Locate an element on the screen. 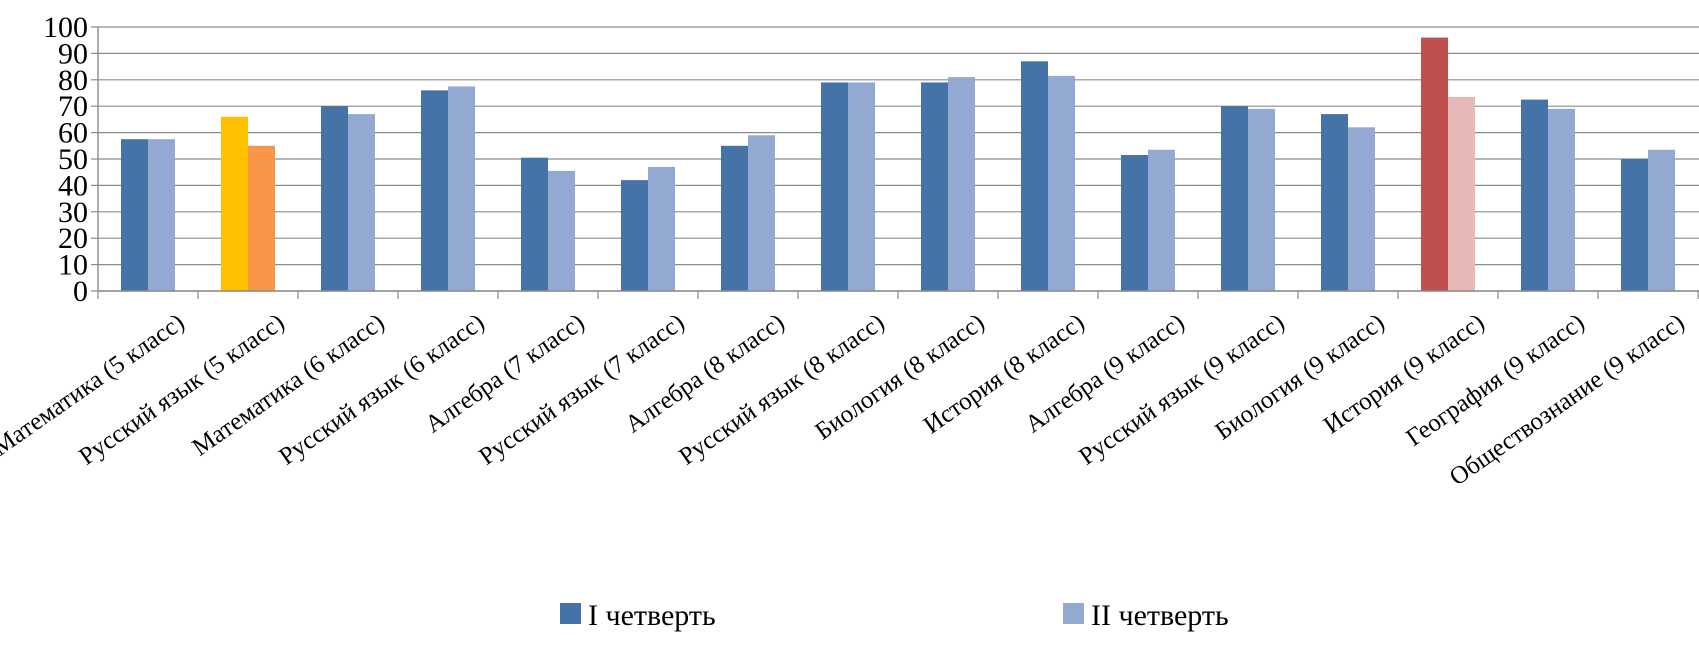 This screenshot has height=658, width=1699. y-tick-label: 0 is located at coordinates (80, 291).